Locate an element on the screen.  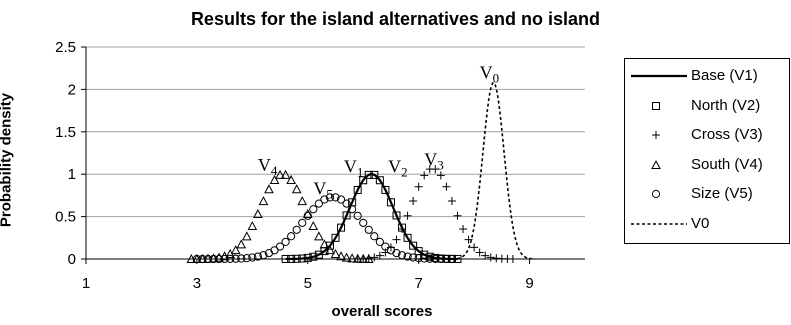
legend-item: Cross (V3) is located at coordinates (708, 135).